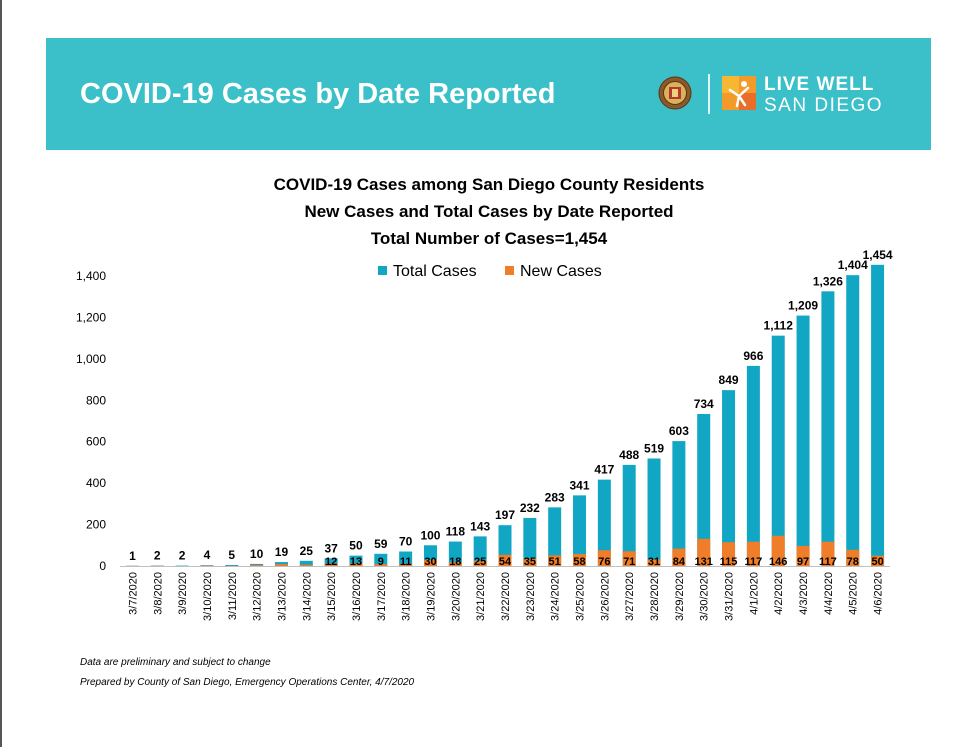 The image size is (970, 747). I want to click on x-tick-label: 4/1/2020, so click(754, 593).